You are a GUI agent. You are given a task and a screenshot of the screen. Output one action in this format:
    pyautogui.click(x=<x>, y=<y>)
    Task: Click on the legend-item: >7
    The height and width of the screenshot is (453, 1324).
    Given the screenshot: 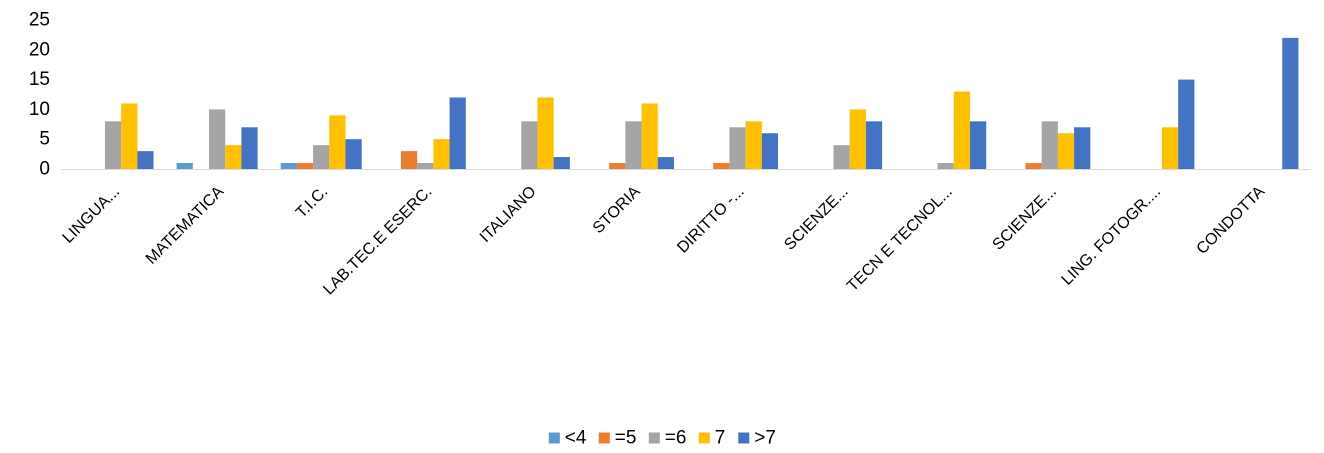 What is the action you would take?
    pyautogui.click(x=757, y=438)
    